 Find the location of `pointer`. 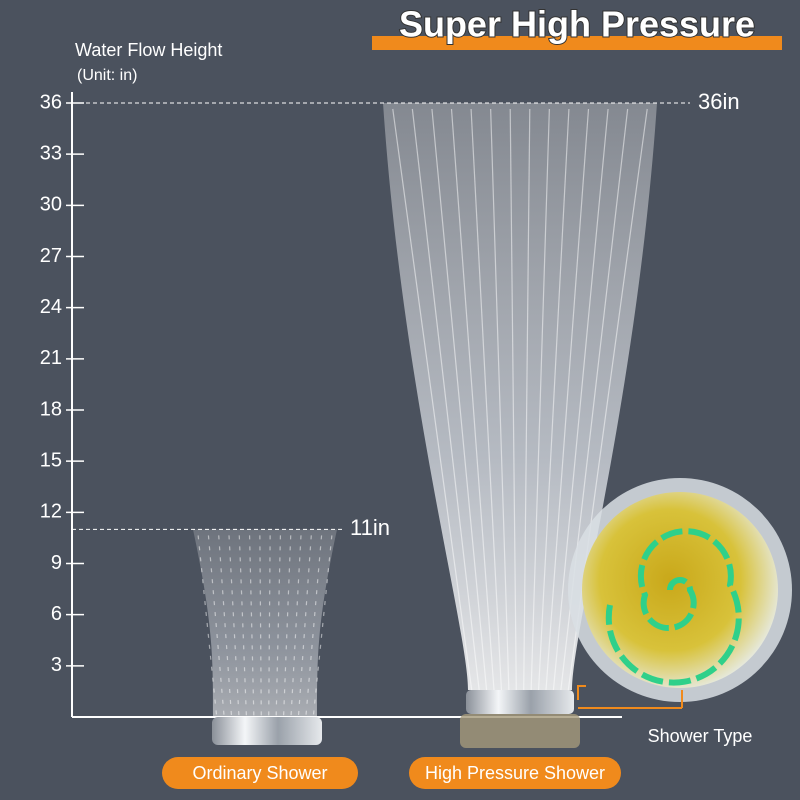

pointer is located at coordinates (581, 692).